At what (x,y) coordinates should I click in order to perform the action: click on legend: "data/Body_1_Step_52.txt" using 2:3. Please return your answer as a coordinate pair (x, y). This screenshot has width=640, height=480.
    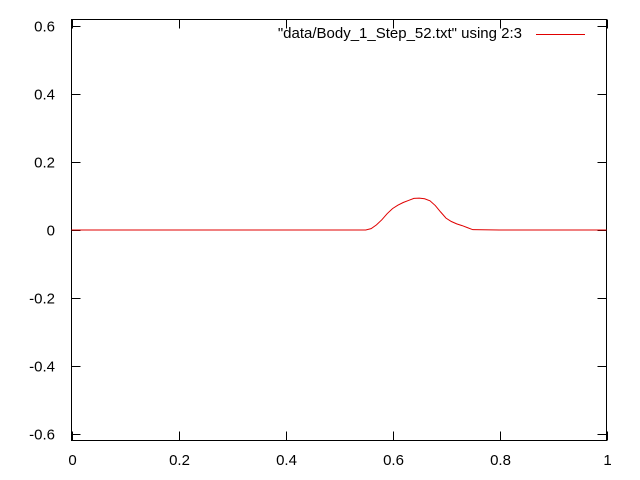
    Looking at the image, I should click on (431, 33).